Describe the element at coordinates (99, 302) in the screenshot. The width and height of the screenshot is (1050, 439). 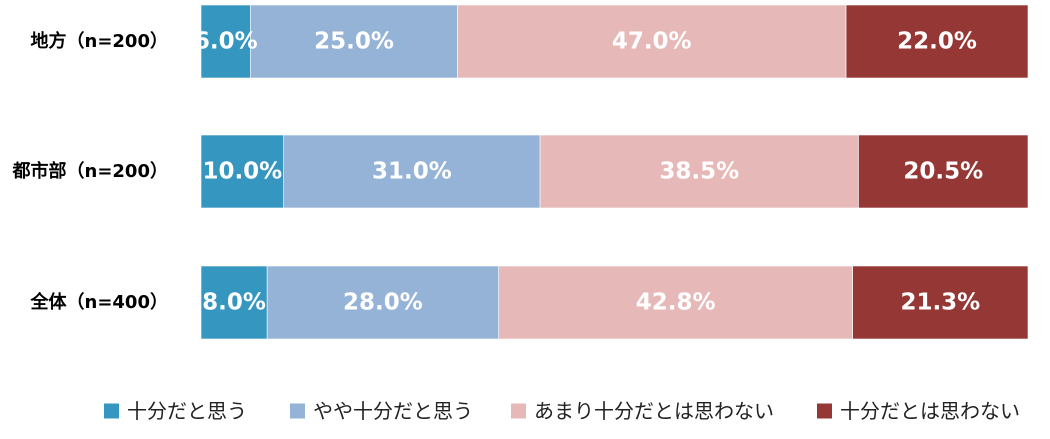
I see `category-label-2: 全体（n=400）` at that location.